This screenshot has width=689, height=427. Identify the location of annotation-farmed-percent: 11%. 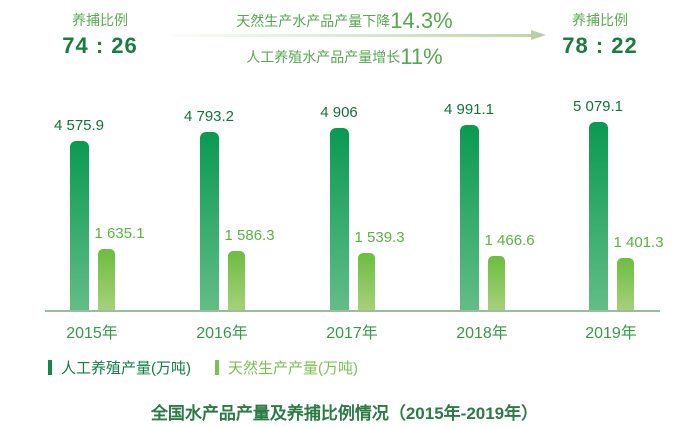
(421, 56).